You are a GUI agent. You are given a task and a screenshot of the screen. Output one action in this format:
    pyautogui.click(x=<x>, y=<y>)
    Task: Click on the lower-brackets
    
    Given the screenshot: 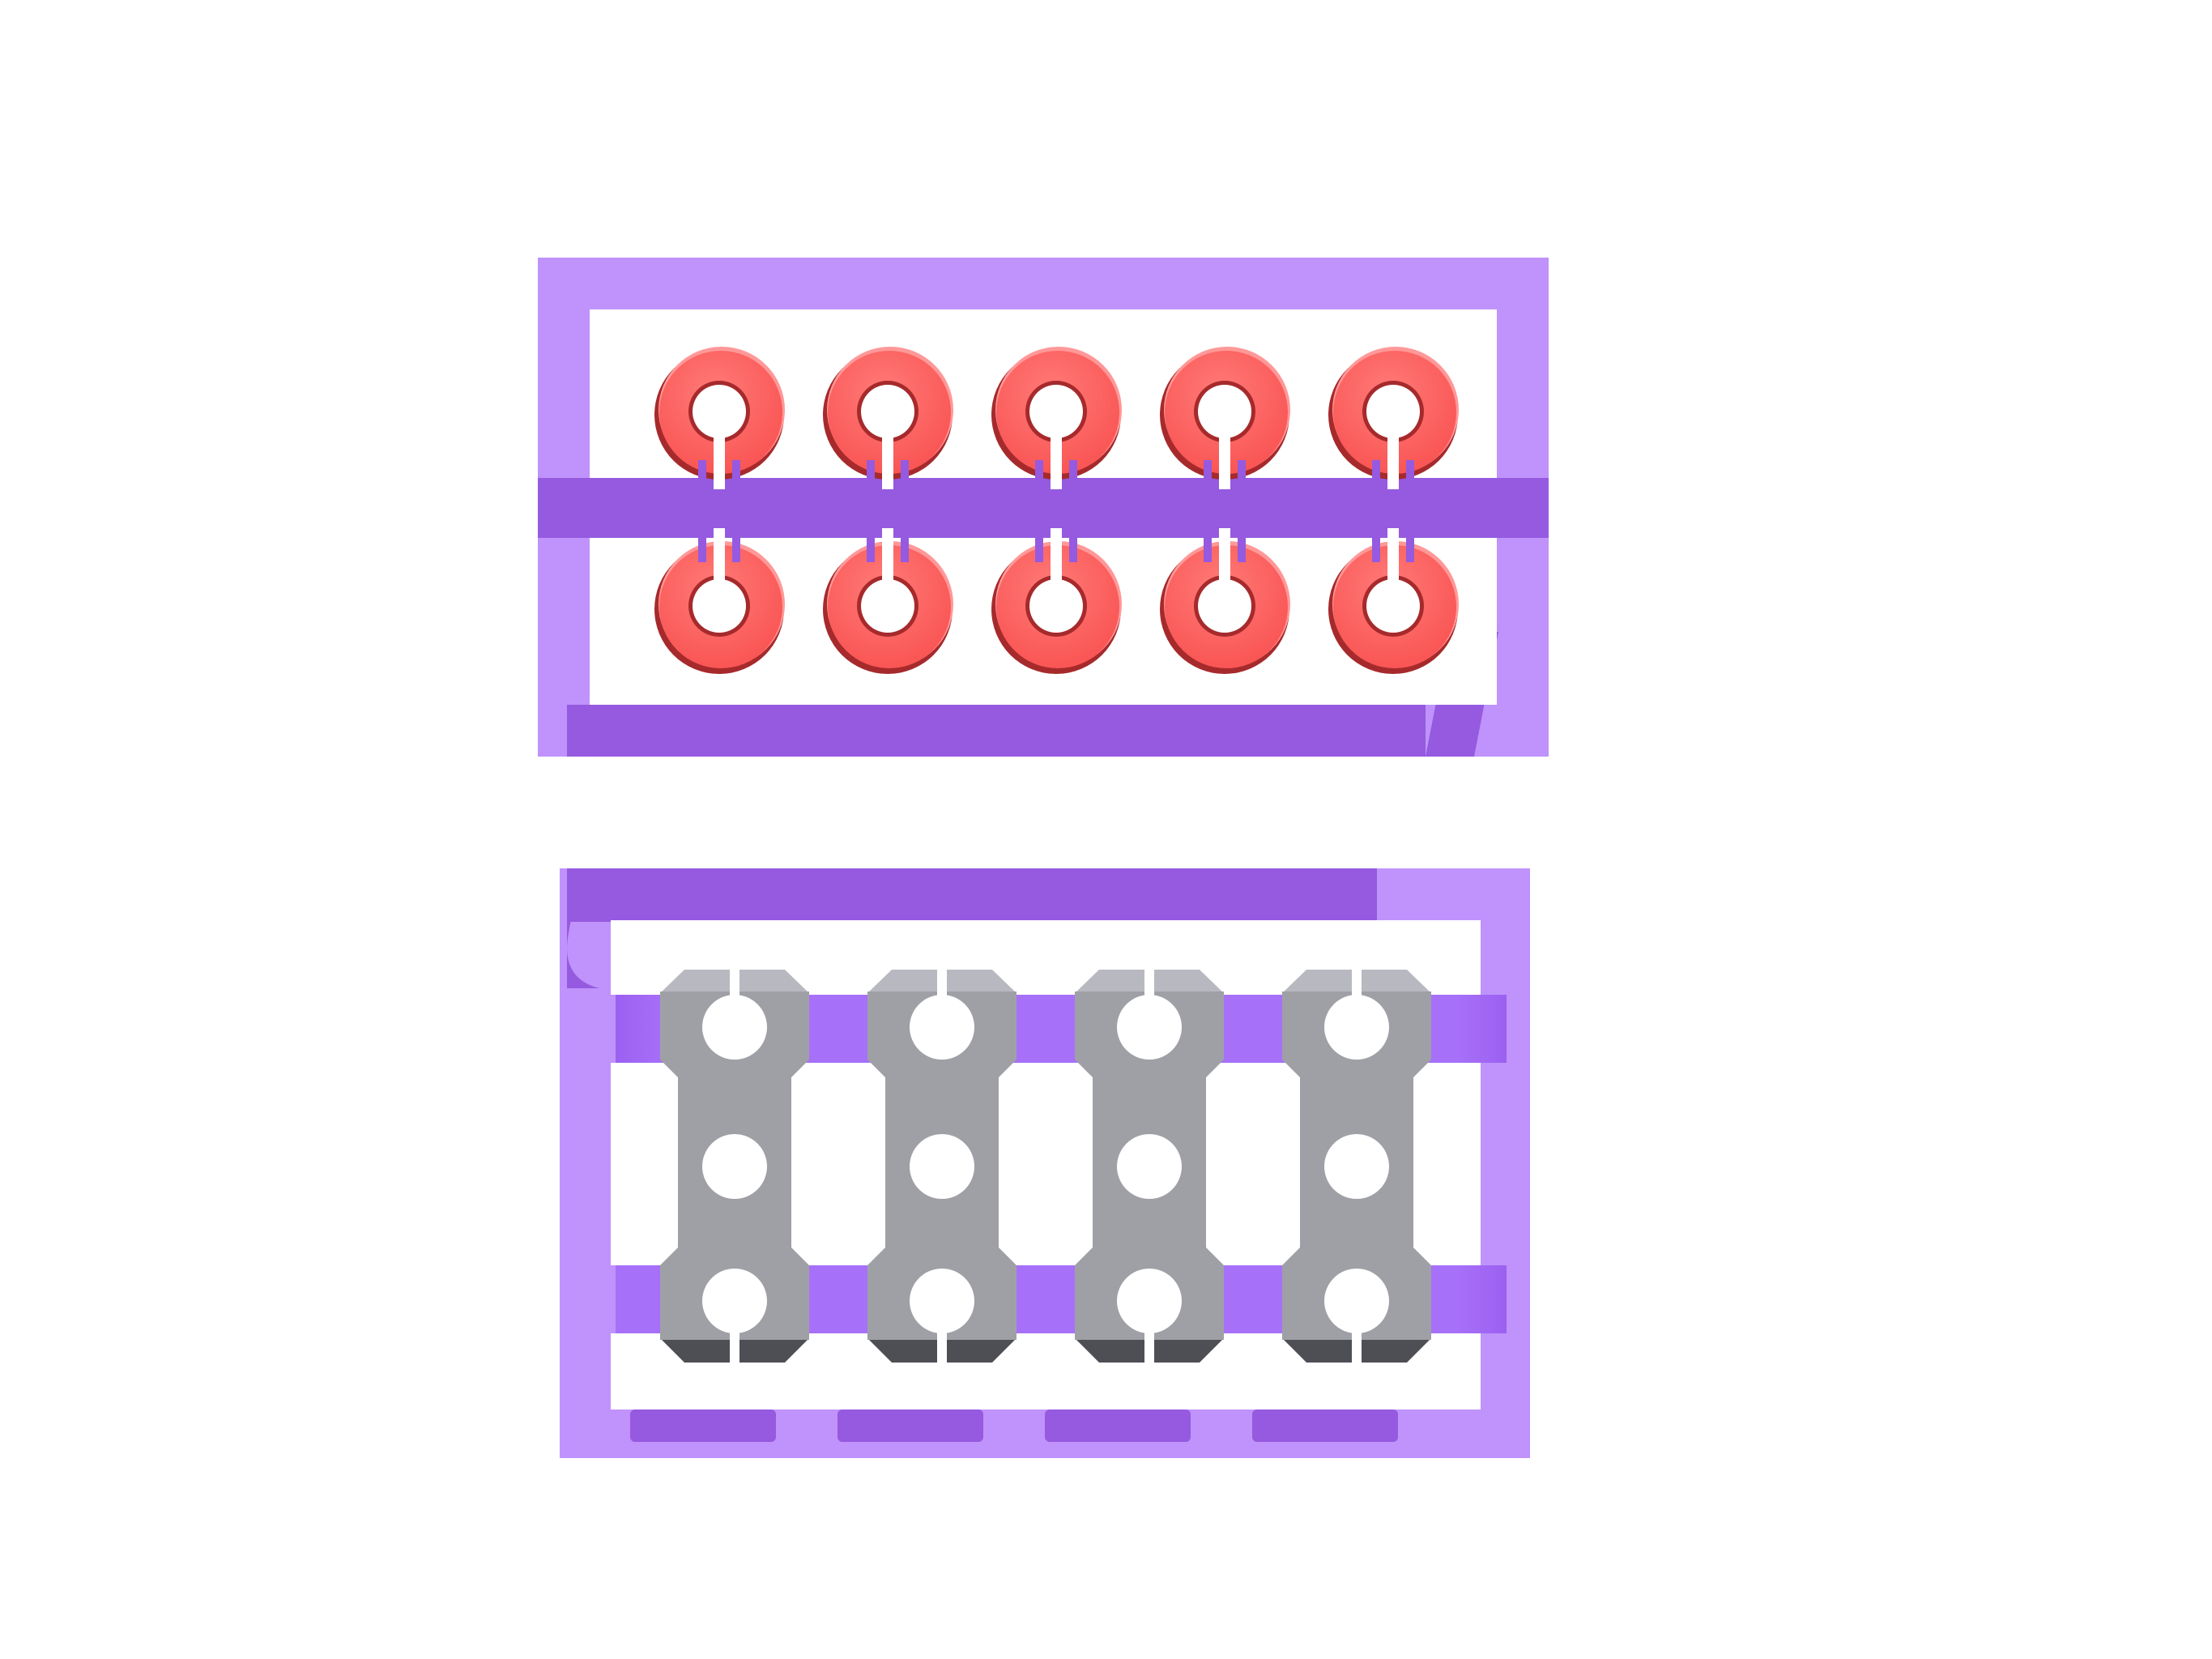 What is the action you would take?
    pyautogui.click(x=1045, y=1166)
    